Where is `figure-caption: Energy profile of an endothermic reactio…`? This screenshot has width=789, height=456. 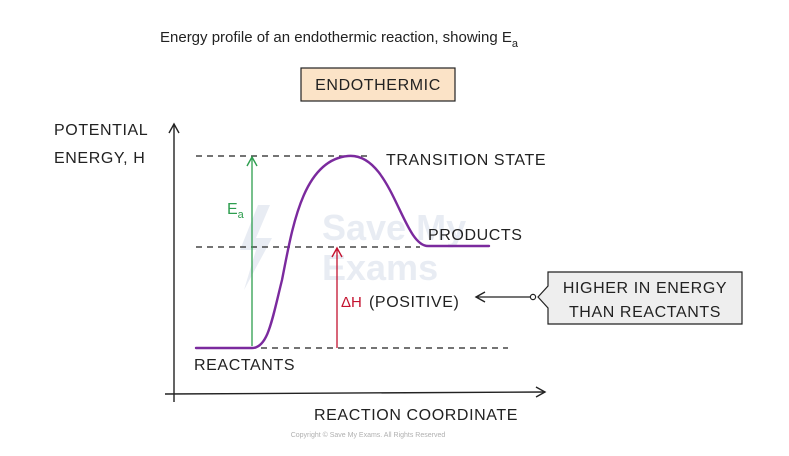
figure-caption: Energy profile of an endothermic reactio… is located at coordinates (339, 39).